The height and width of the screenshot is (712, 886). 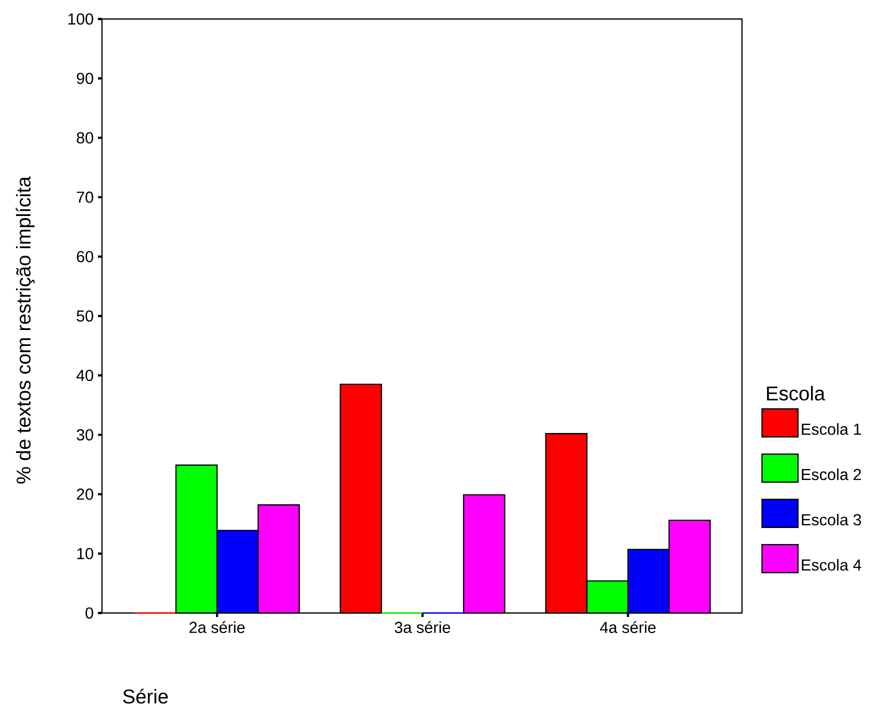 What do you see at coordinates (832, 564) in the screenshot?
I see `legend-label: Escola 4` at bounding box center [832, 564].